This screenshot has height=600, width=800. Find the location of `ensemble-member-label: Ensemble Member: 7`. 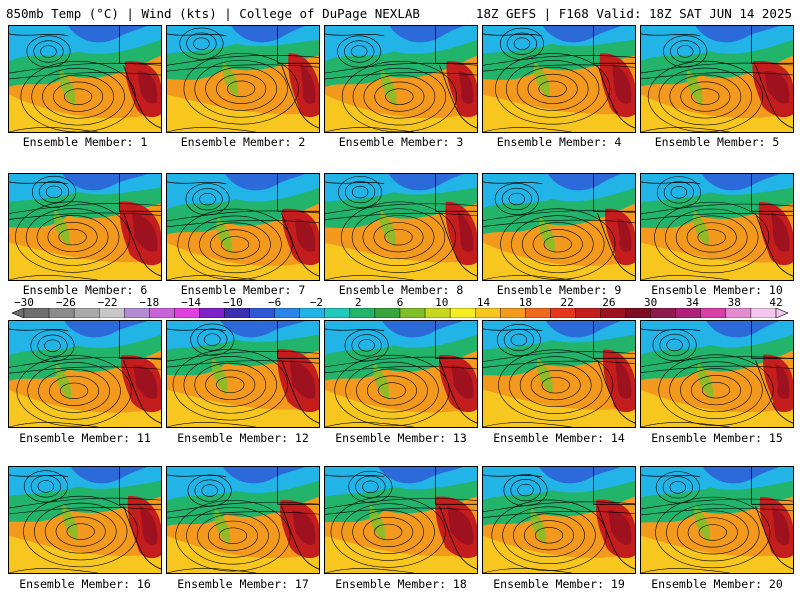

ensemble-member-label: Ensemble Member: 7 is located at coordinates (243, 290).